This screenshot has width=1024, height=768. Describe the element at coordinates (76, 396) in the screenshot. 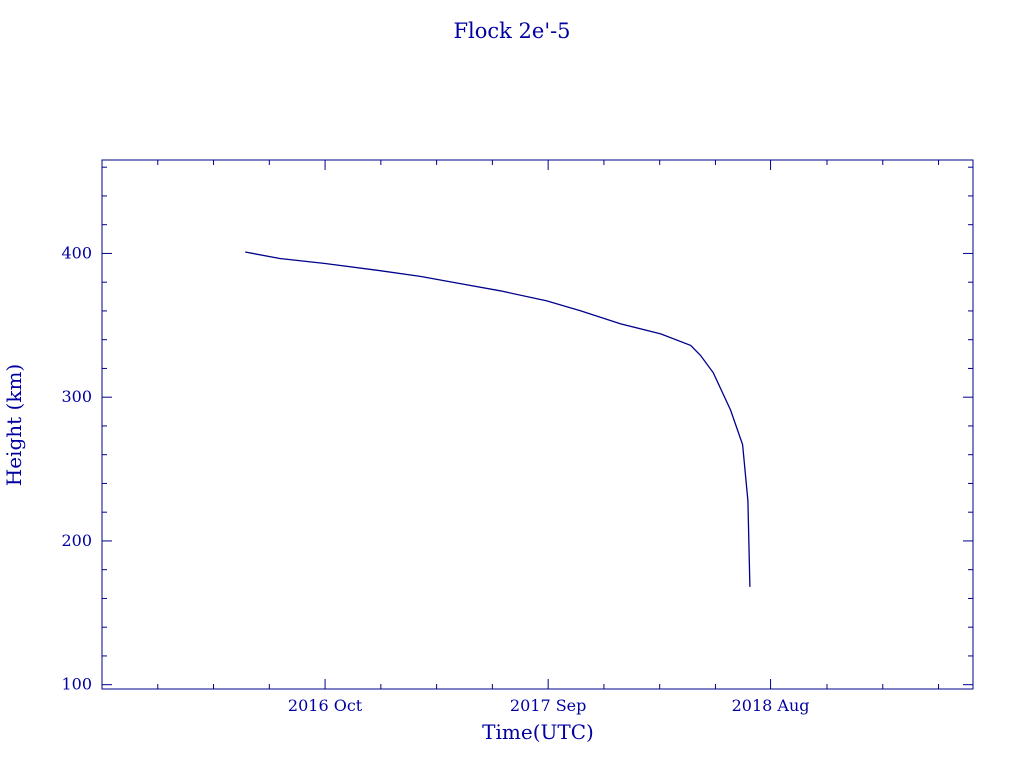

I see `y-tick-label: 300` at that location.